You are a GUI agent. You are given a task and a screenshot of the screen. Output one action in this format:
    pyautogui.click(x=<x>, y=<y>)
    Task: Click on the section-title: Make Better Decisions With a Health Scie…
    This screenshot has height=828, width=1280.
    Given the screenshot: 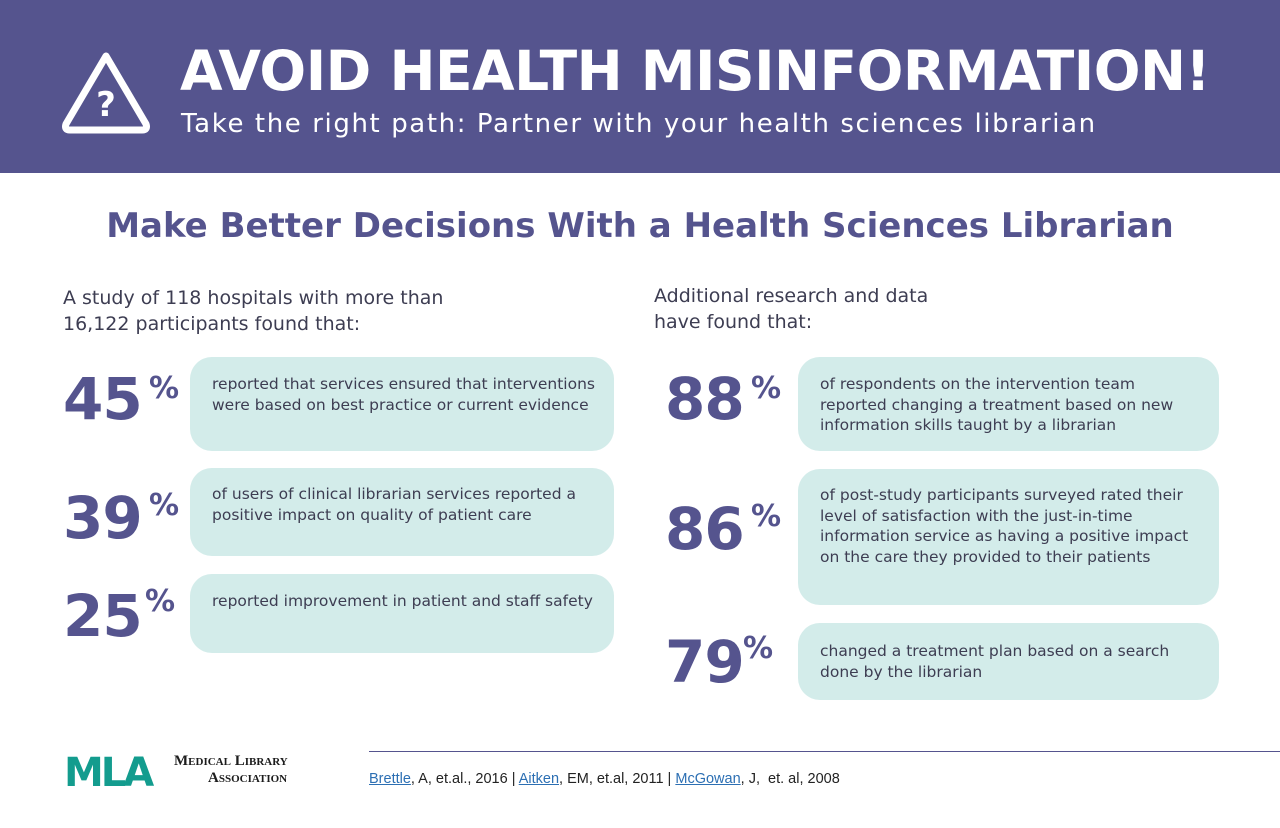 What is the action you would take?
    pyautogui.click(x=640, y=226)
    